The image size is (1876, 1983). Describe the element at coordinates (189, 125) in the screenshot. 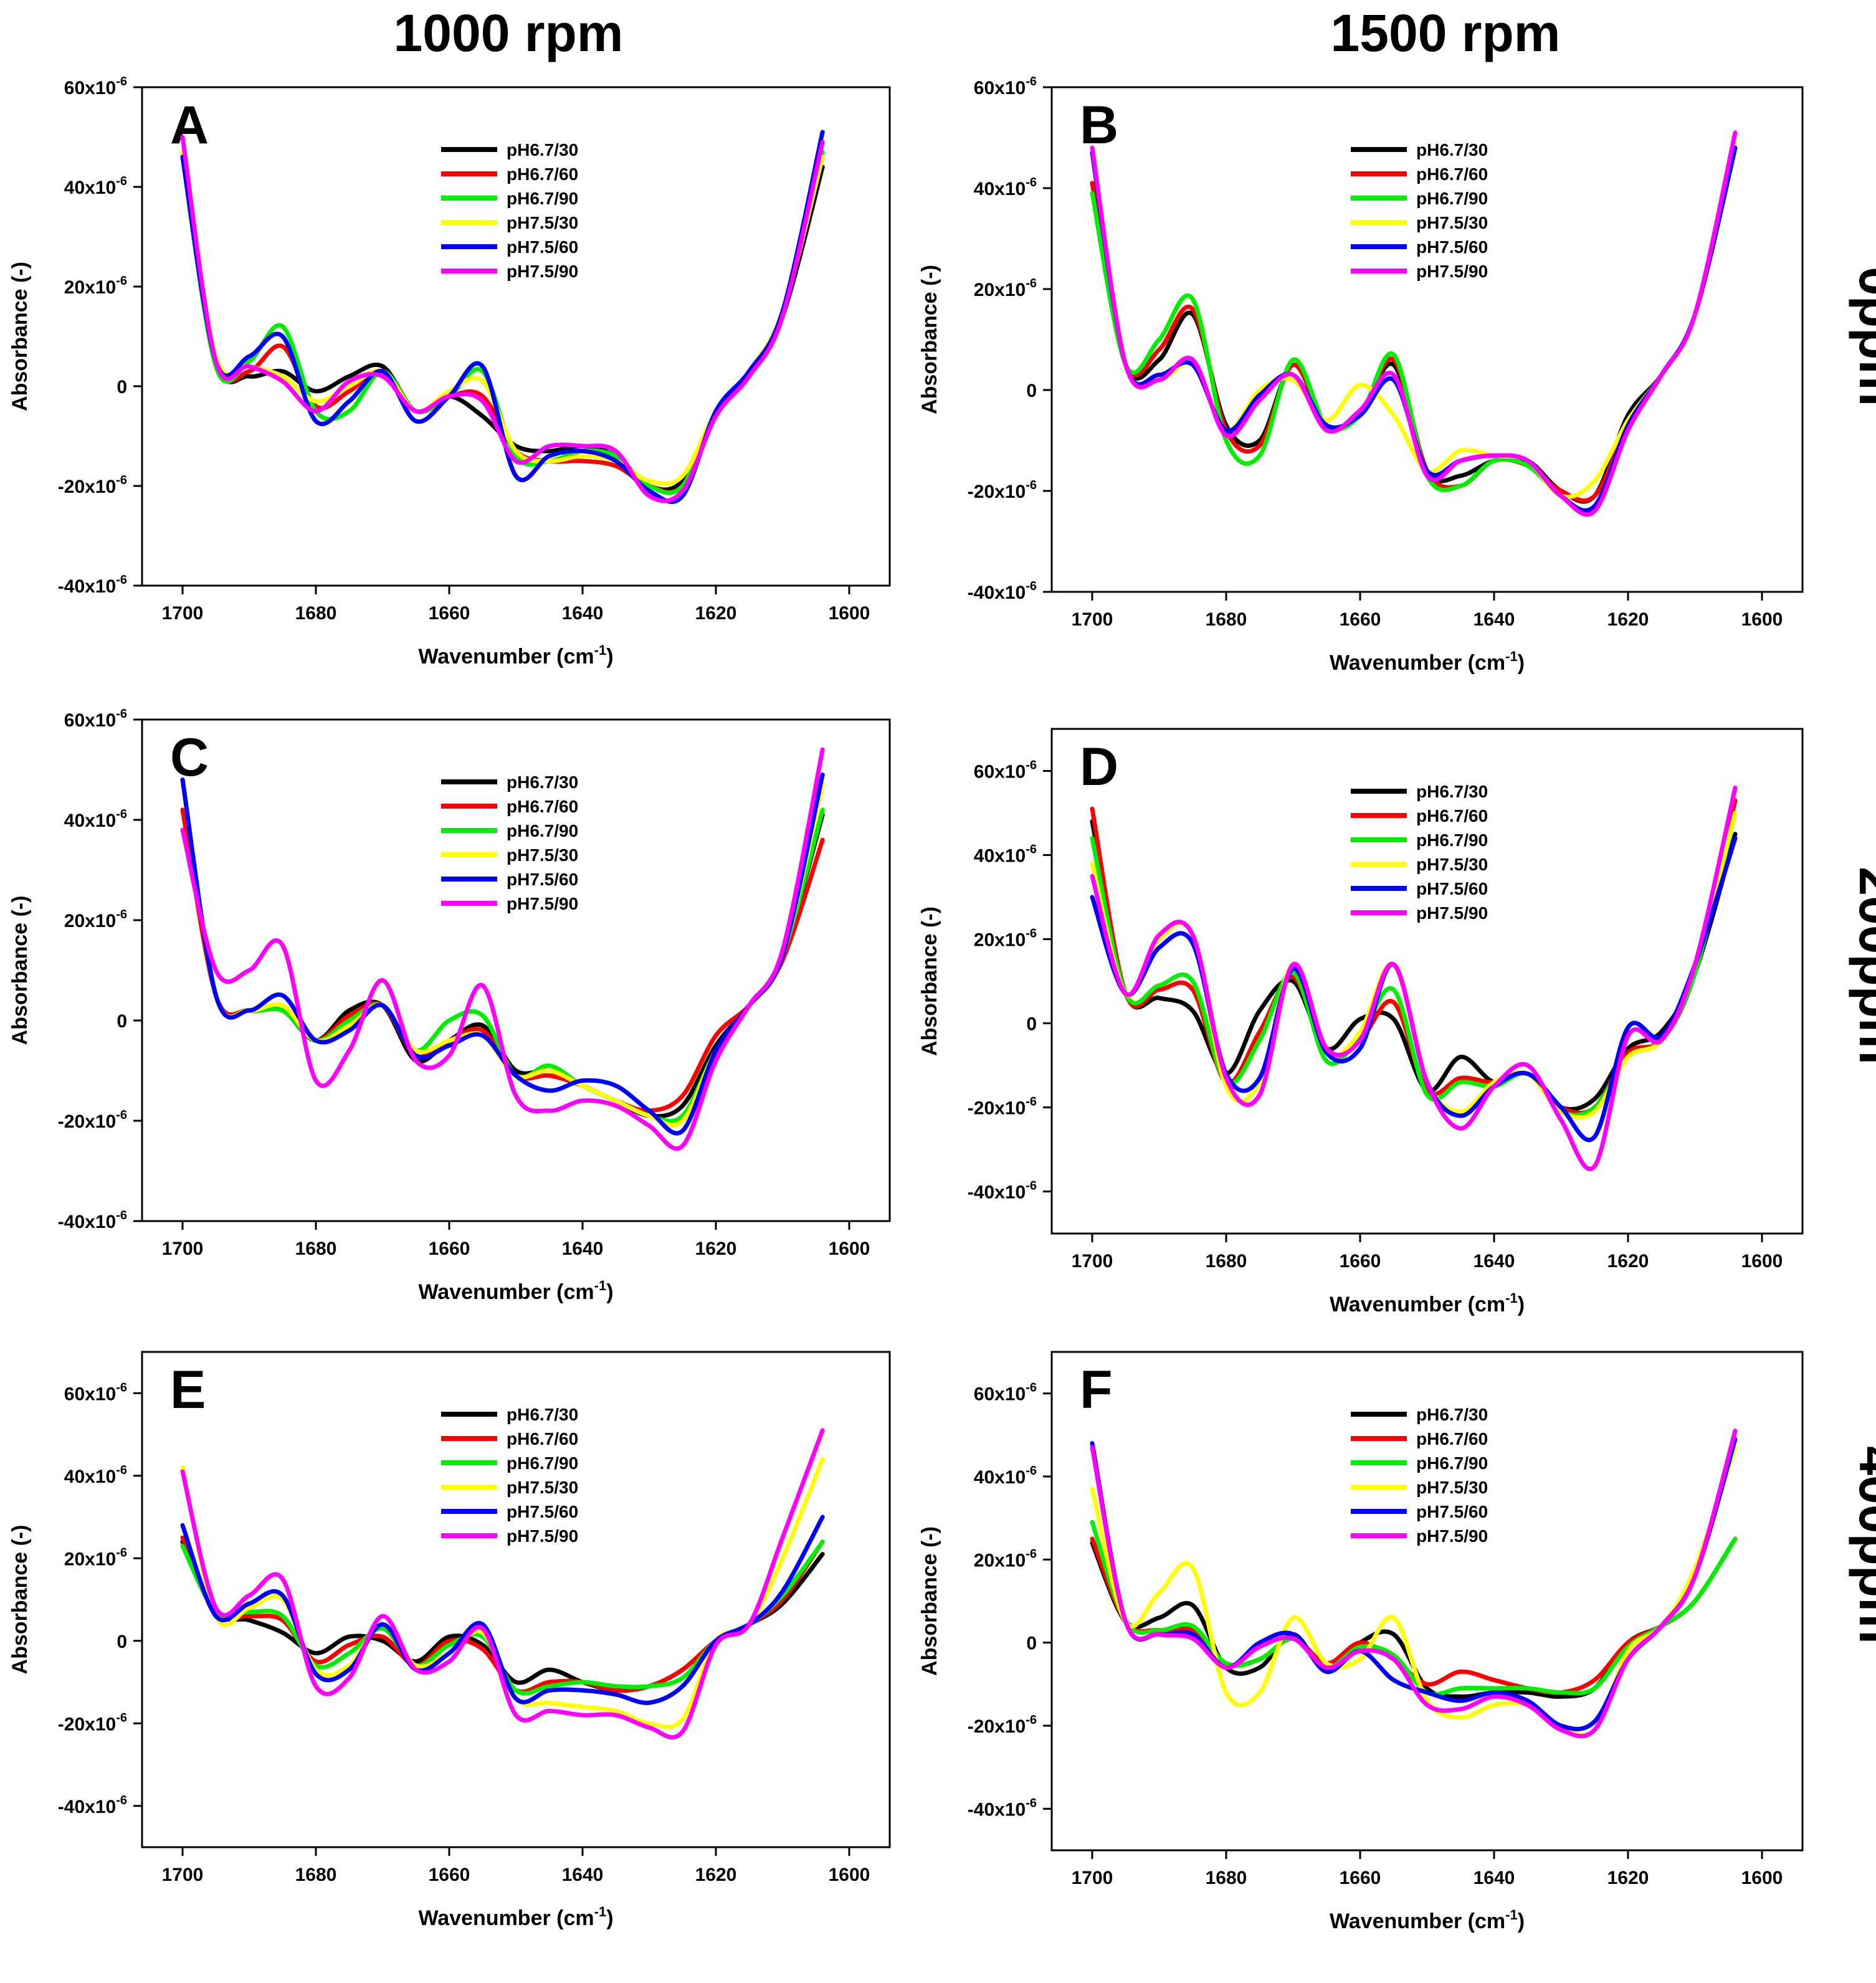

I see `panel-letter: A` at that location.